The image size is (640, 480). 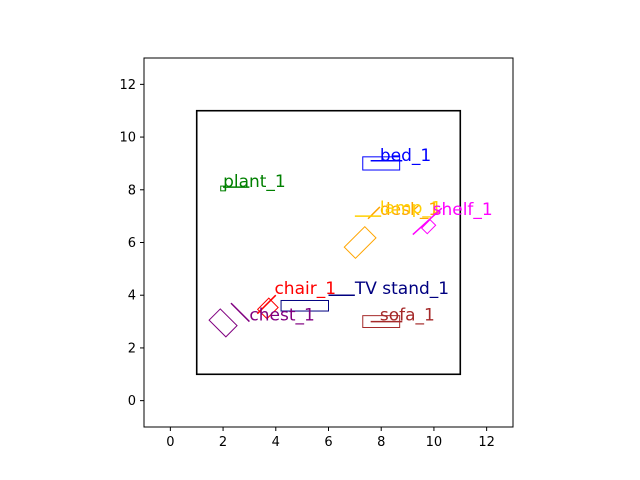 I want to click on x-tick-label: 12, so click(x=486, y=442).